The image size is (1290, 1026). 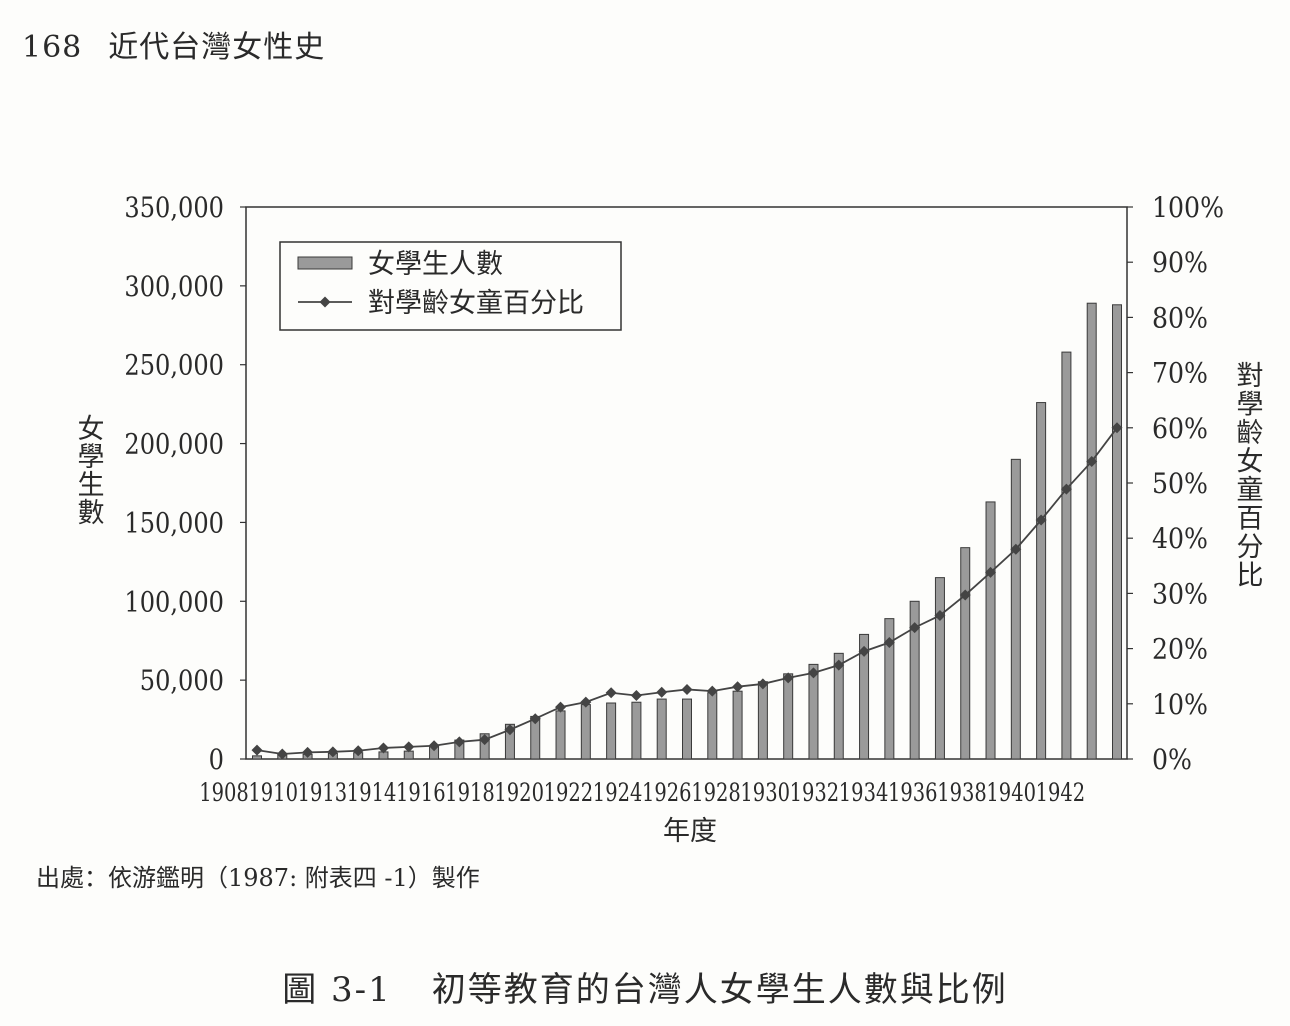 I want to click on x-axis-label: 年度, so click(x=690, y=831).